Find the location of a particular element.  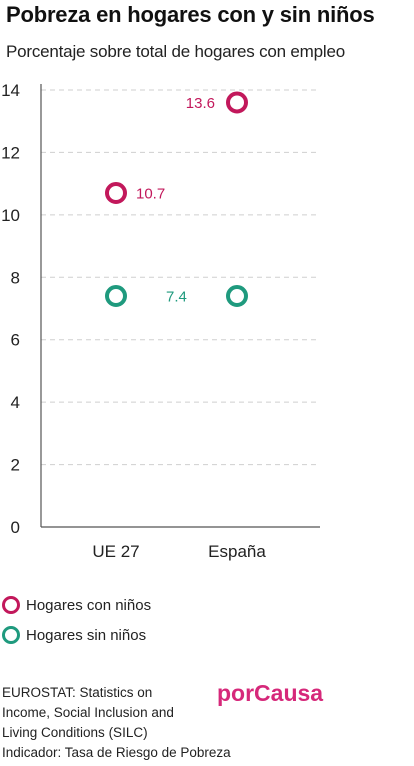

data-label: 10.7 is located at coordinates (150, 194).